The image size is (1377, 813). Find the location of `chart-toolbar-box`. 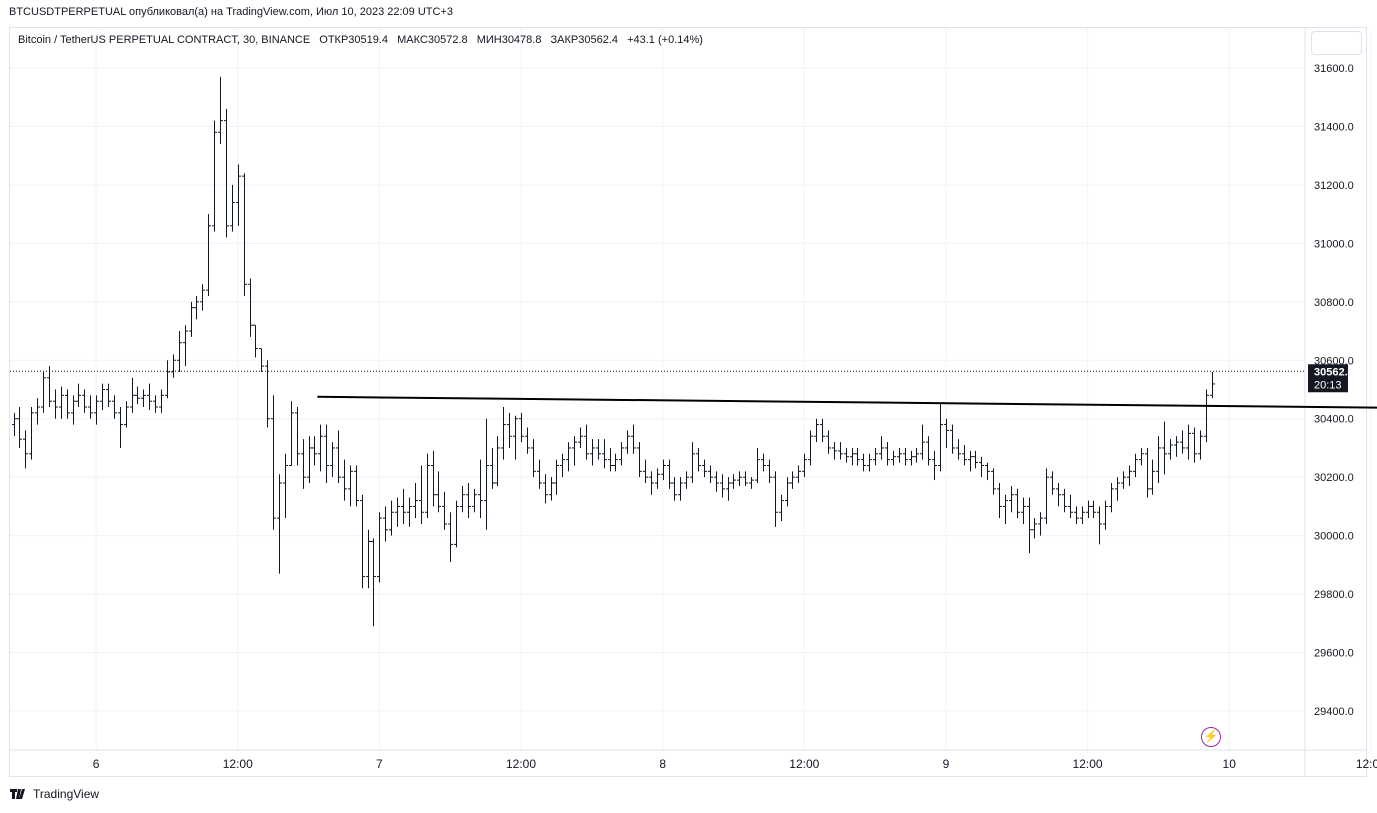

chart-toolbar-box is located at coordinates (1336, 43).